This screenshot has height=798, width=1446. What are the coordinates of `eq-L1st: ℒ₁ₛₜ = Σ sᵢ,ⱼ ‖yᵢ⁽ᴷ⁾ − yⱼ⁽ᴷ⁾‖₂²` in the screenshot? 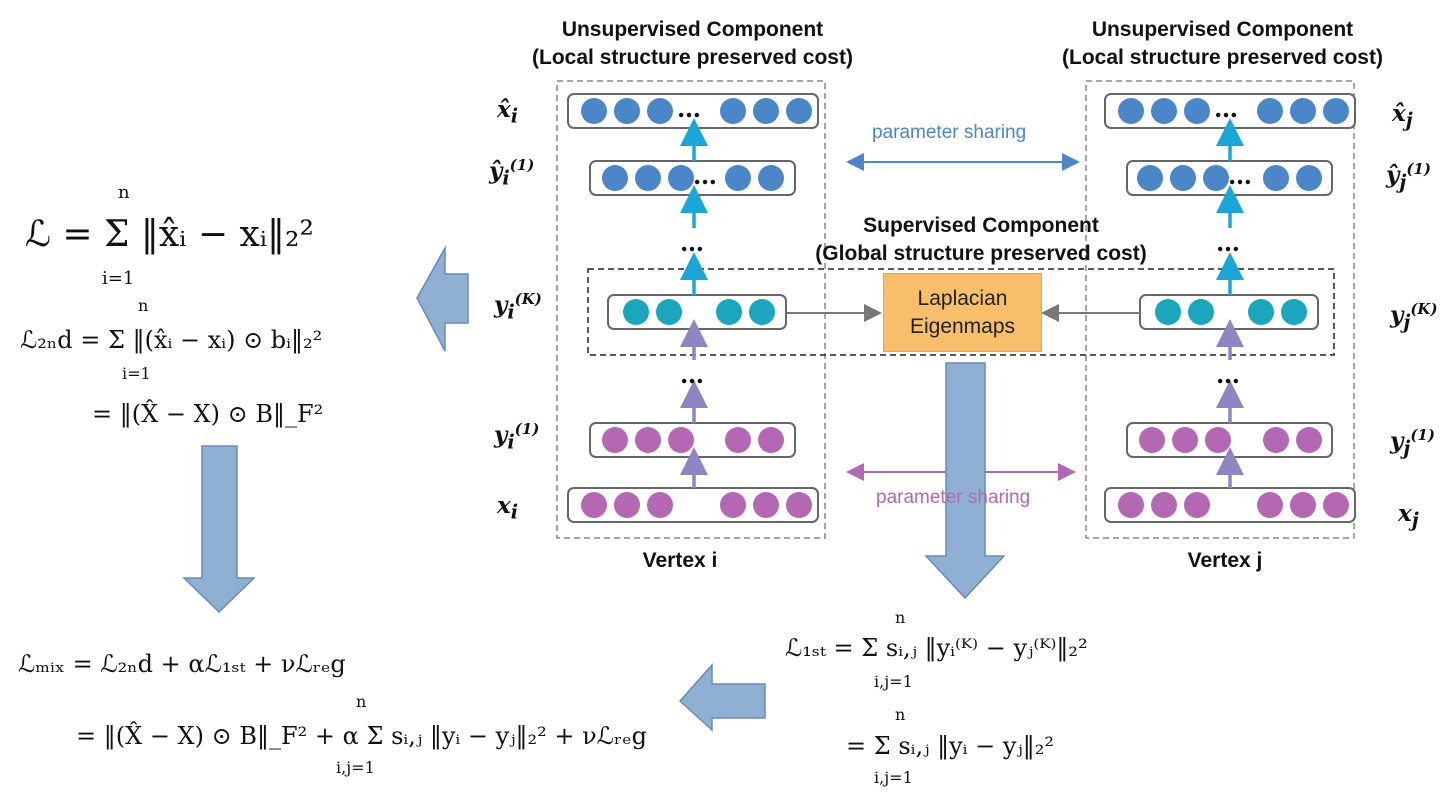 It's located at (936, 648).